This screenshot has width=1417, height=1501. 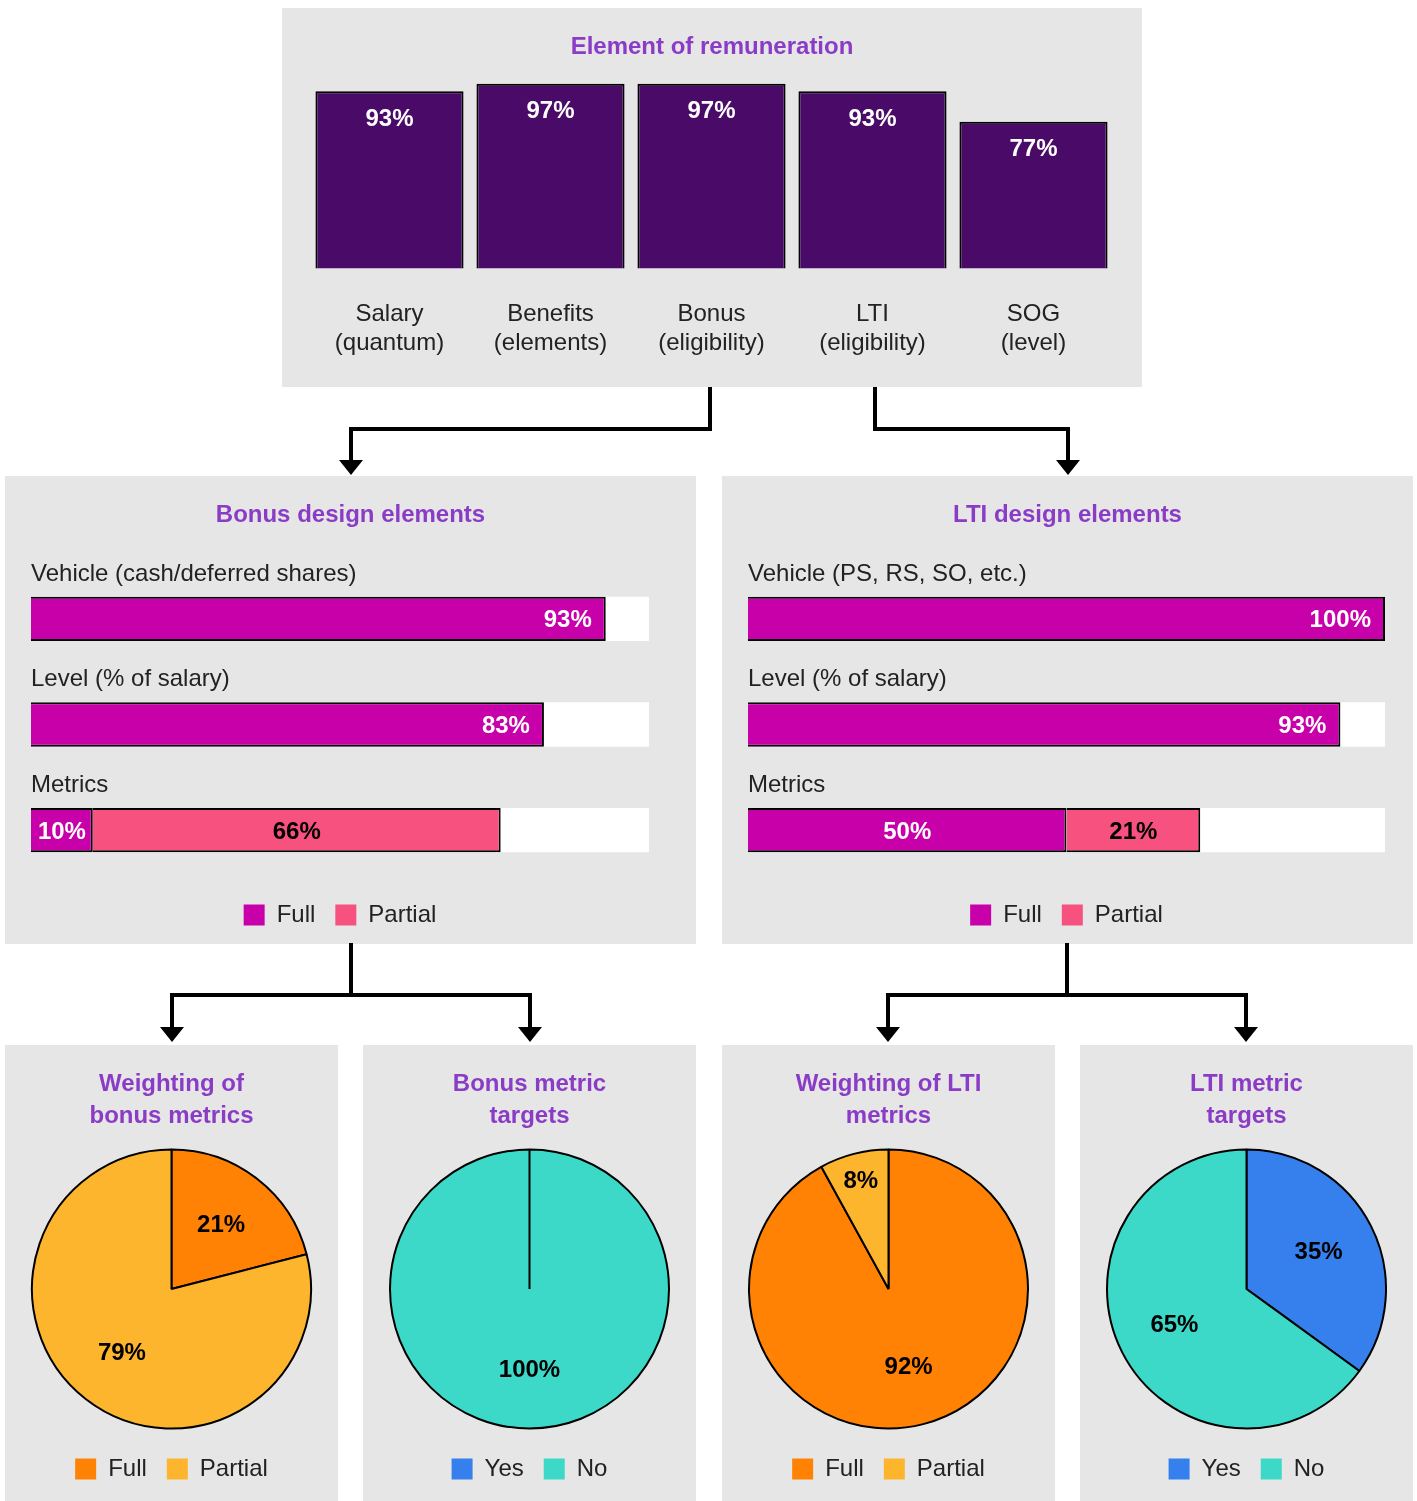 What do you see at coordinates (1067, 514) in the screenshot?
I see `chart-title: LTI design elements` at bounding box center [1067, 514].